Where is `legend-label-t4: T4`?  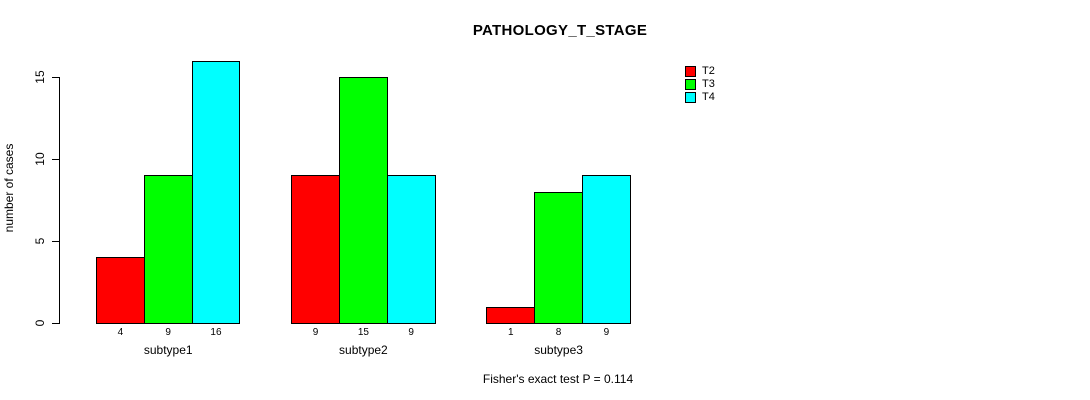 legend-label-t4: T4 is located at coordinates (708, 97).